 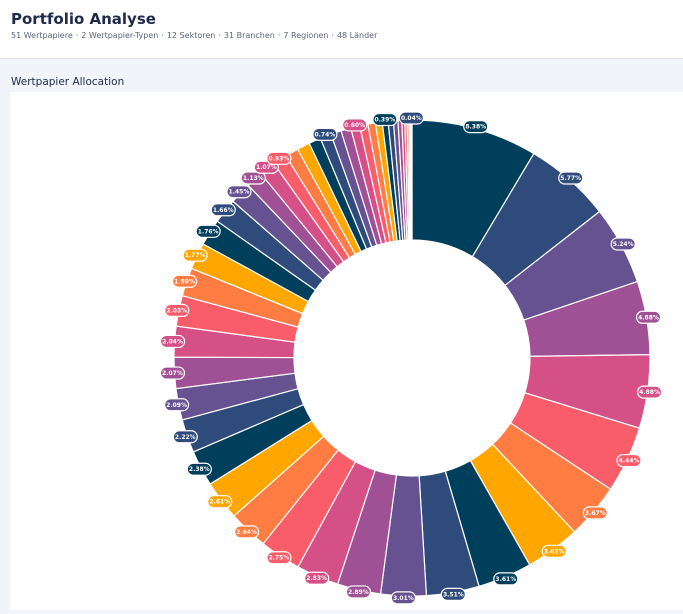 I want to click on label-text: 4.44%, so click(x=629, y=461).